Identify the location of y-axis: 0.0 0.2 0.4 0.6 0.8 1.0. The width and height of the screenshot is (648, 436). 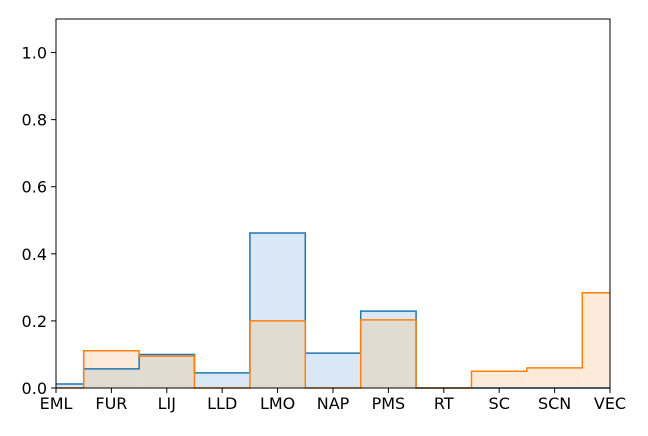
(39, 221).